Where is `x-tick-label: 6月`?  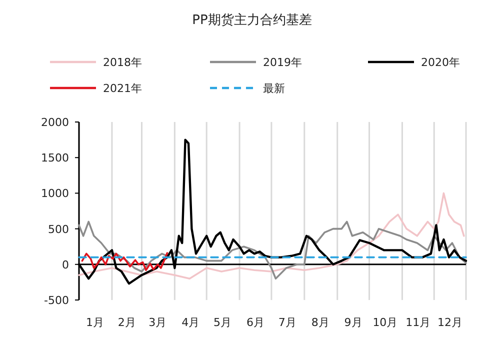 x-tick-label: 6月 is located at coordinates (255, 322).